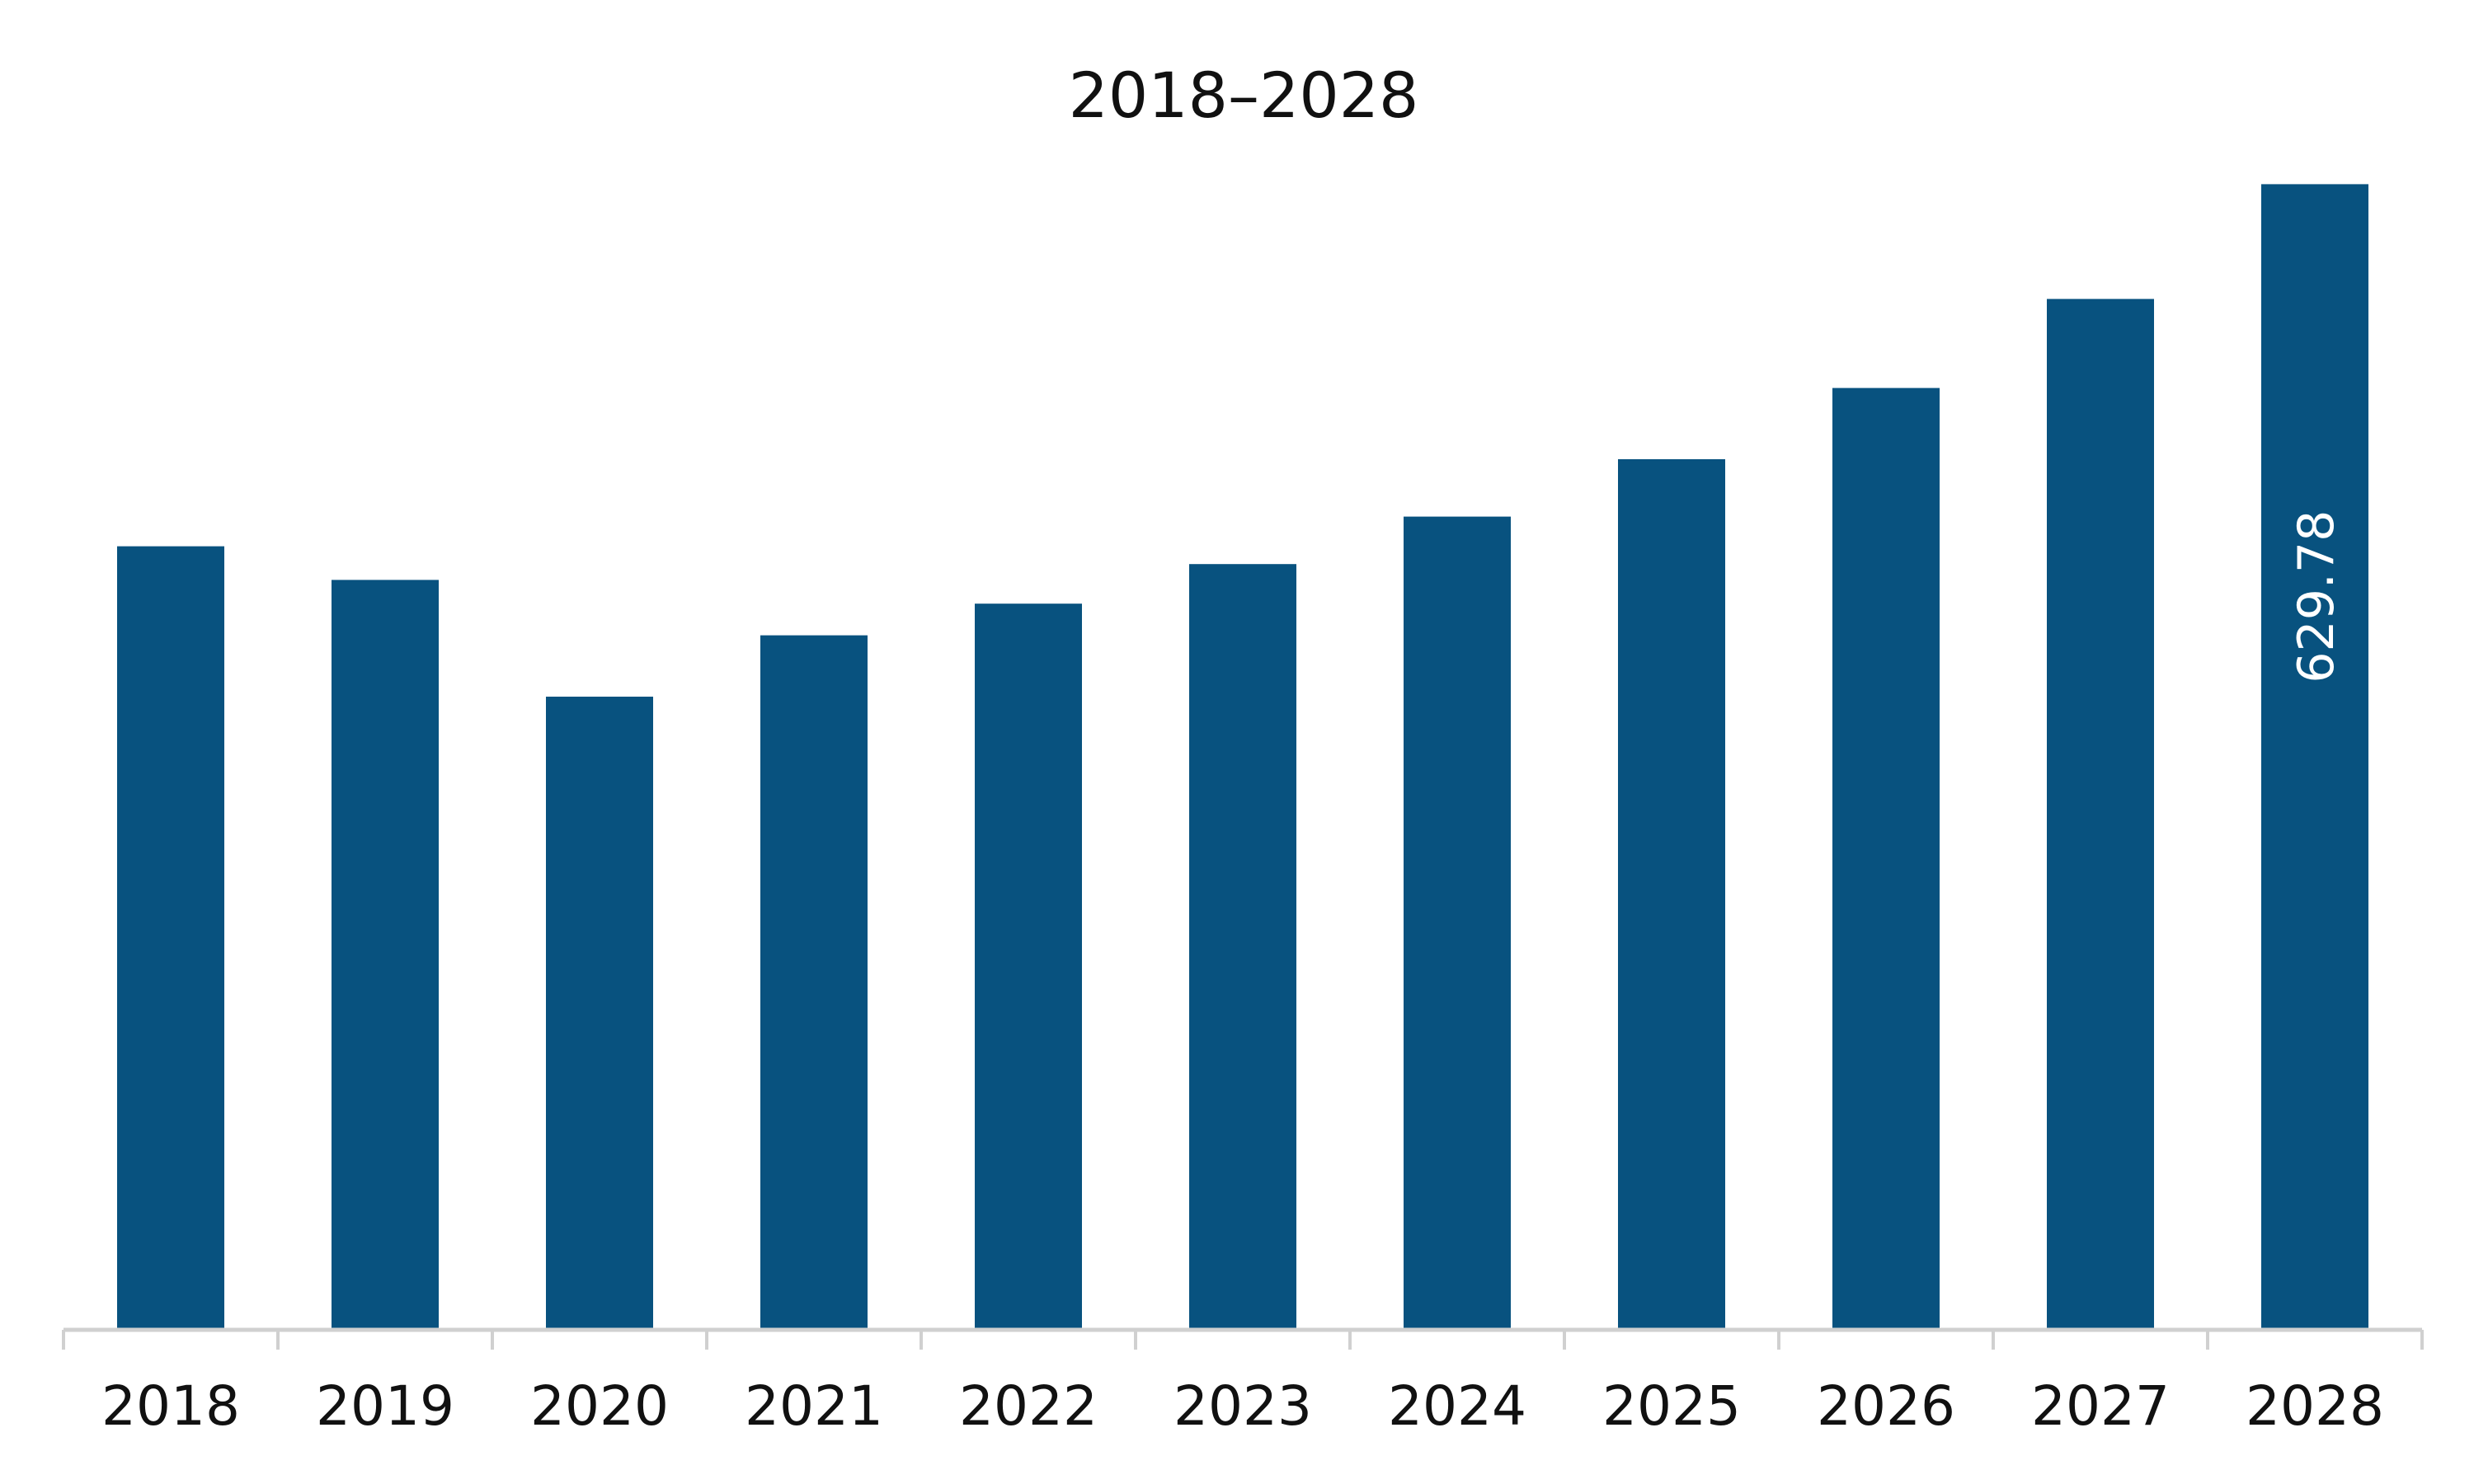  What do you see at coordinates (385, 955) in the screenshot?
I see `bar-2019` at bounding box center [385, 955].